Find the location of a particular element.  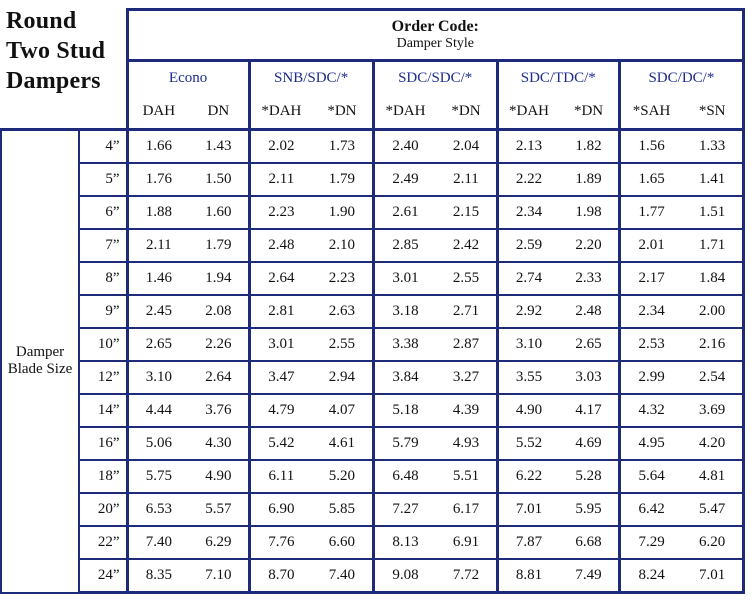

value-cell: 7.87 is located at coordinates (527, 542).